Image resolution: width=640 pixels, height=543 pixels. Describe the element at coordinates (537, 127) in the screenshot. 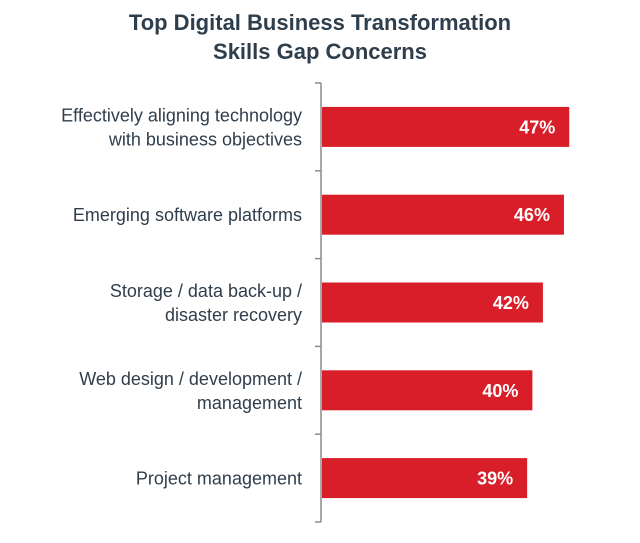

I see `data-label-1: 47%` at that location.